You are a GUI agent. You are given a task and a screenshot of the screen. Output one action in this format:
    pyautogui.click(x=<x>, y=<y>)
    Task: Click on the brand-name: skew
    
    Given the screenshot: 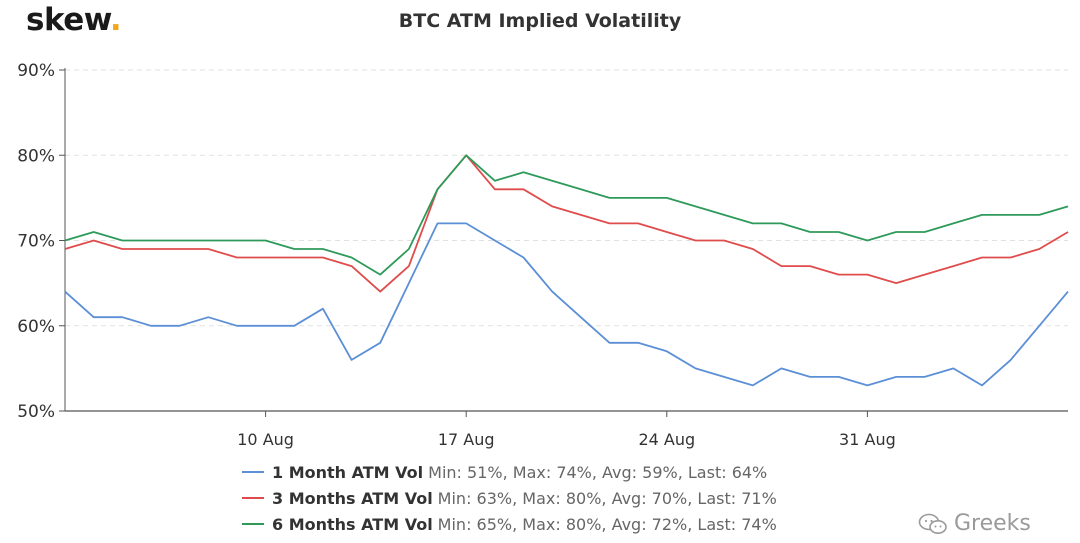 What is the action you would take?
    pyautogui.click(x=68, y=20)
    